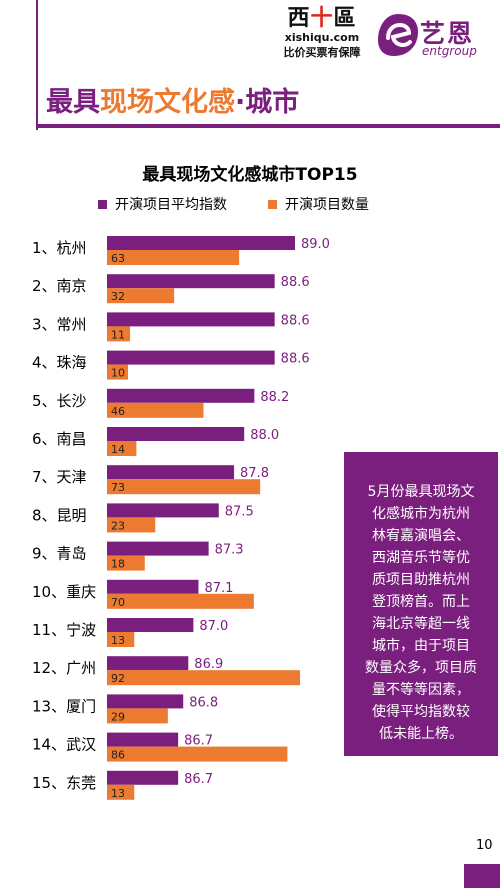 The height and width of the screenshot is (888, 500). I want to click on entgroup-en-name: entgroup, so click(449, 51).